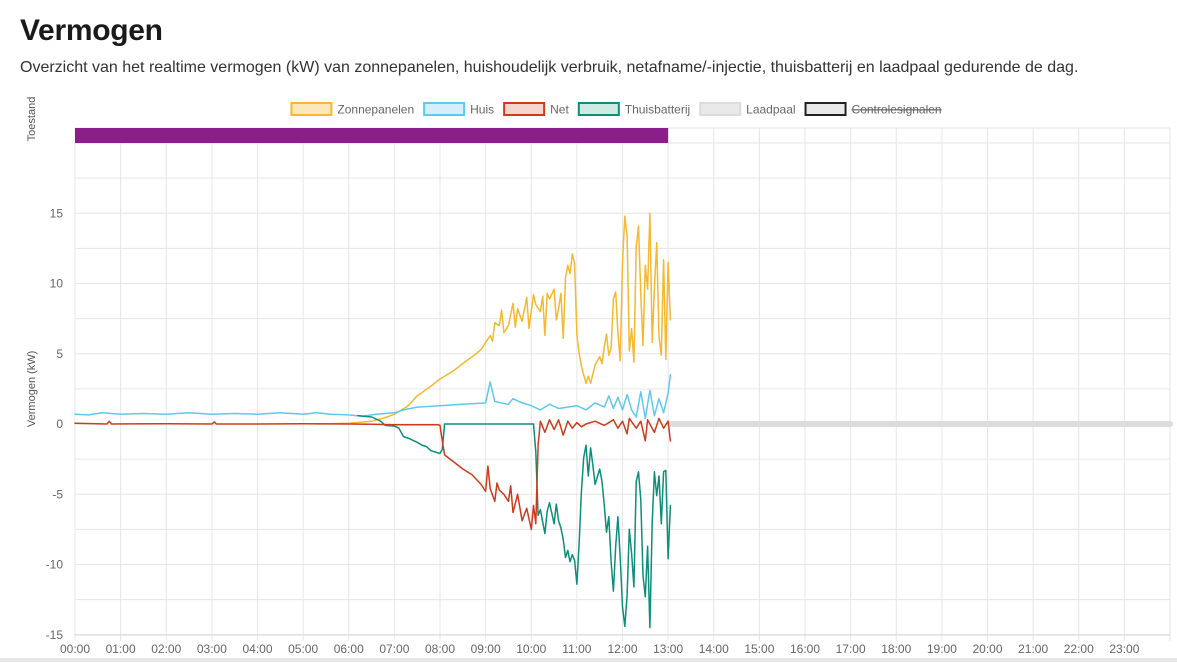 The width and height of the screenshot is (1177, 662). Describe the element at coordinates (588, 660) in the screenshot. I see `bottom-divider` at that location.